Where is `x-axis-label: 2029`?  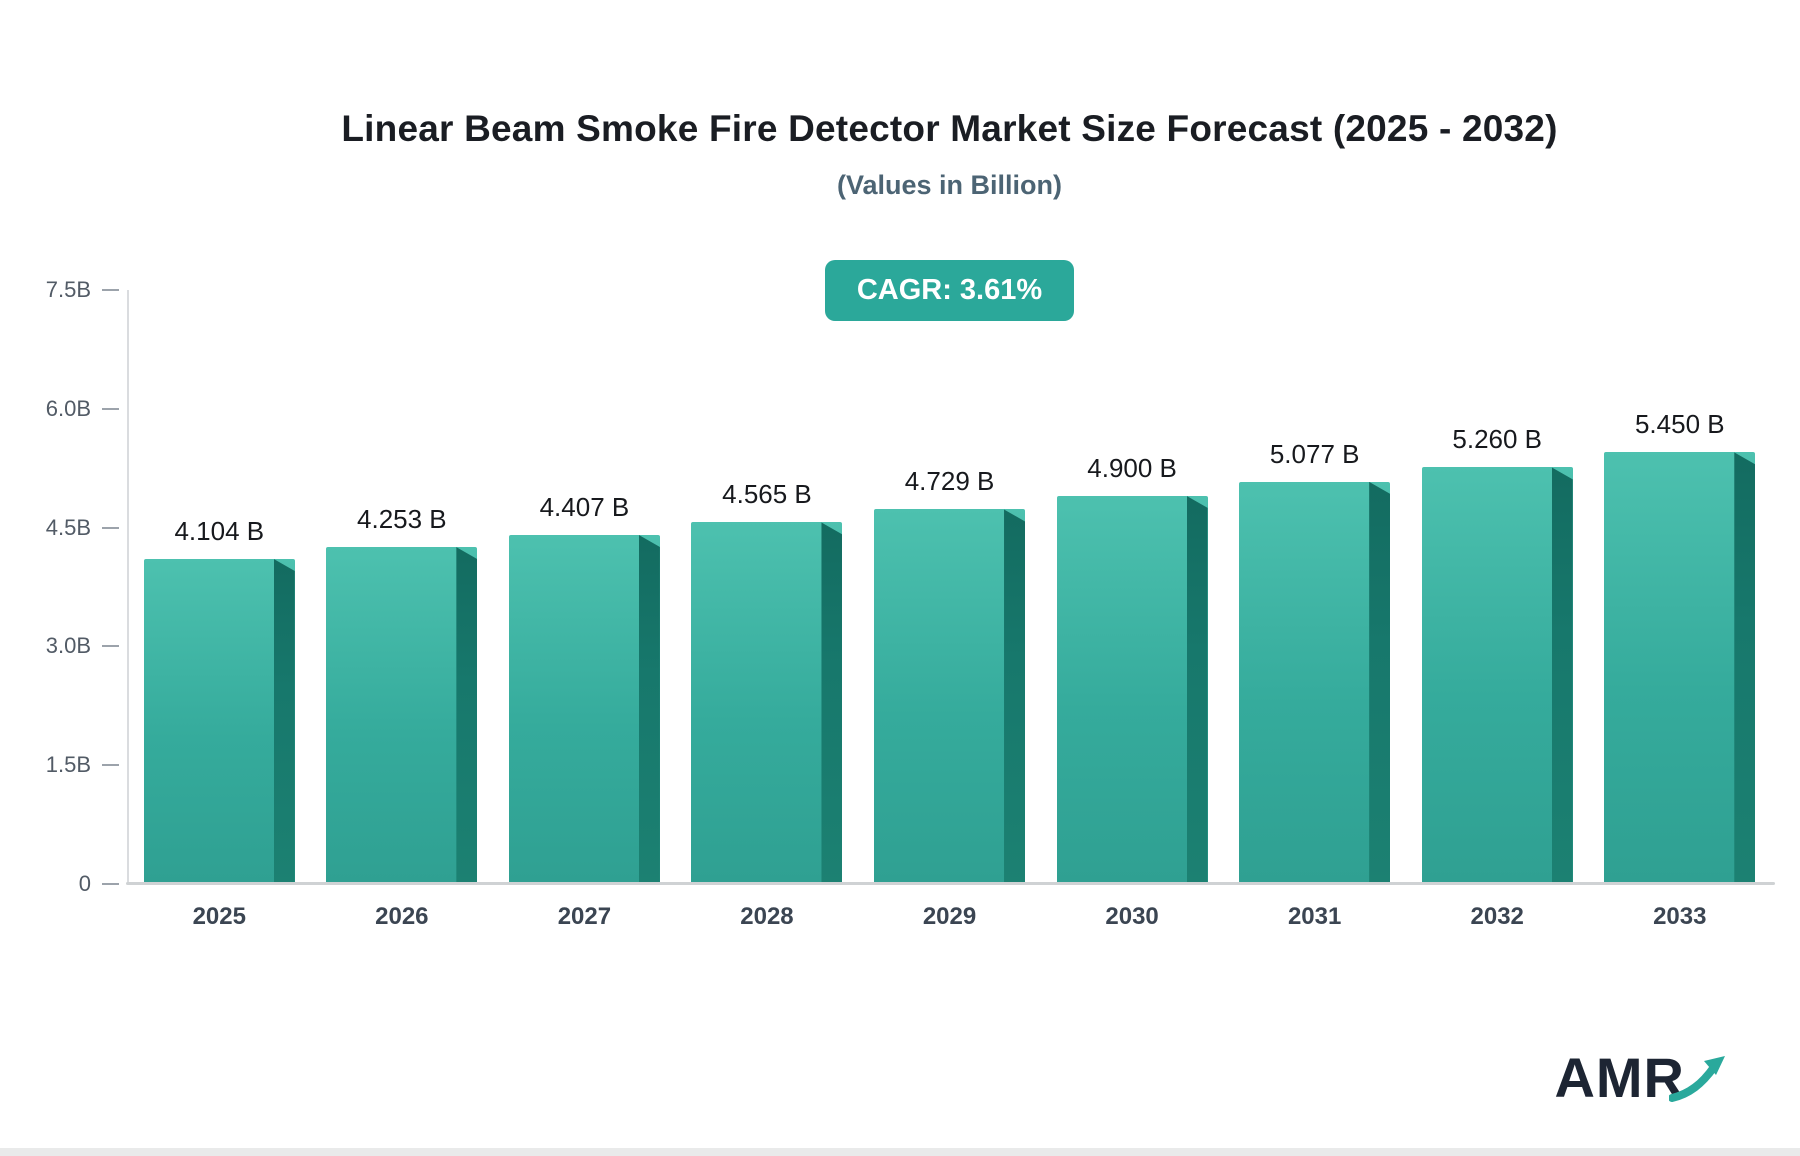
x-axis-label: 2029 is located at coordinates (949, 916).